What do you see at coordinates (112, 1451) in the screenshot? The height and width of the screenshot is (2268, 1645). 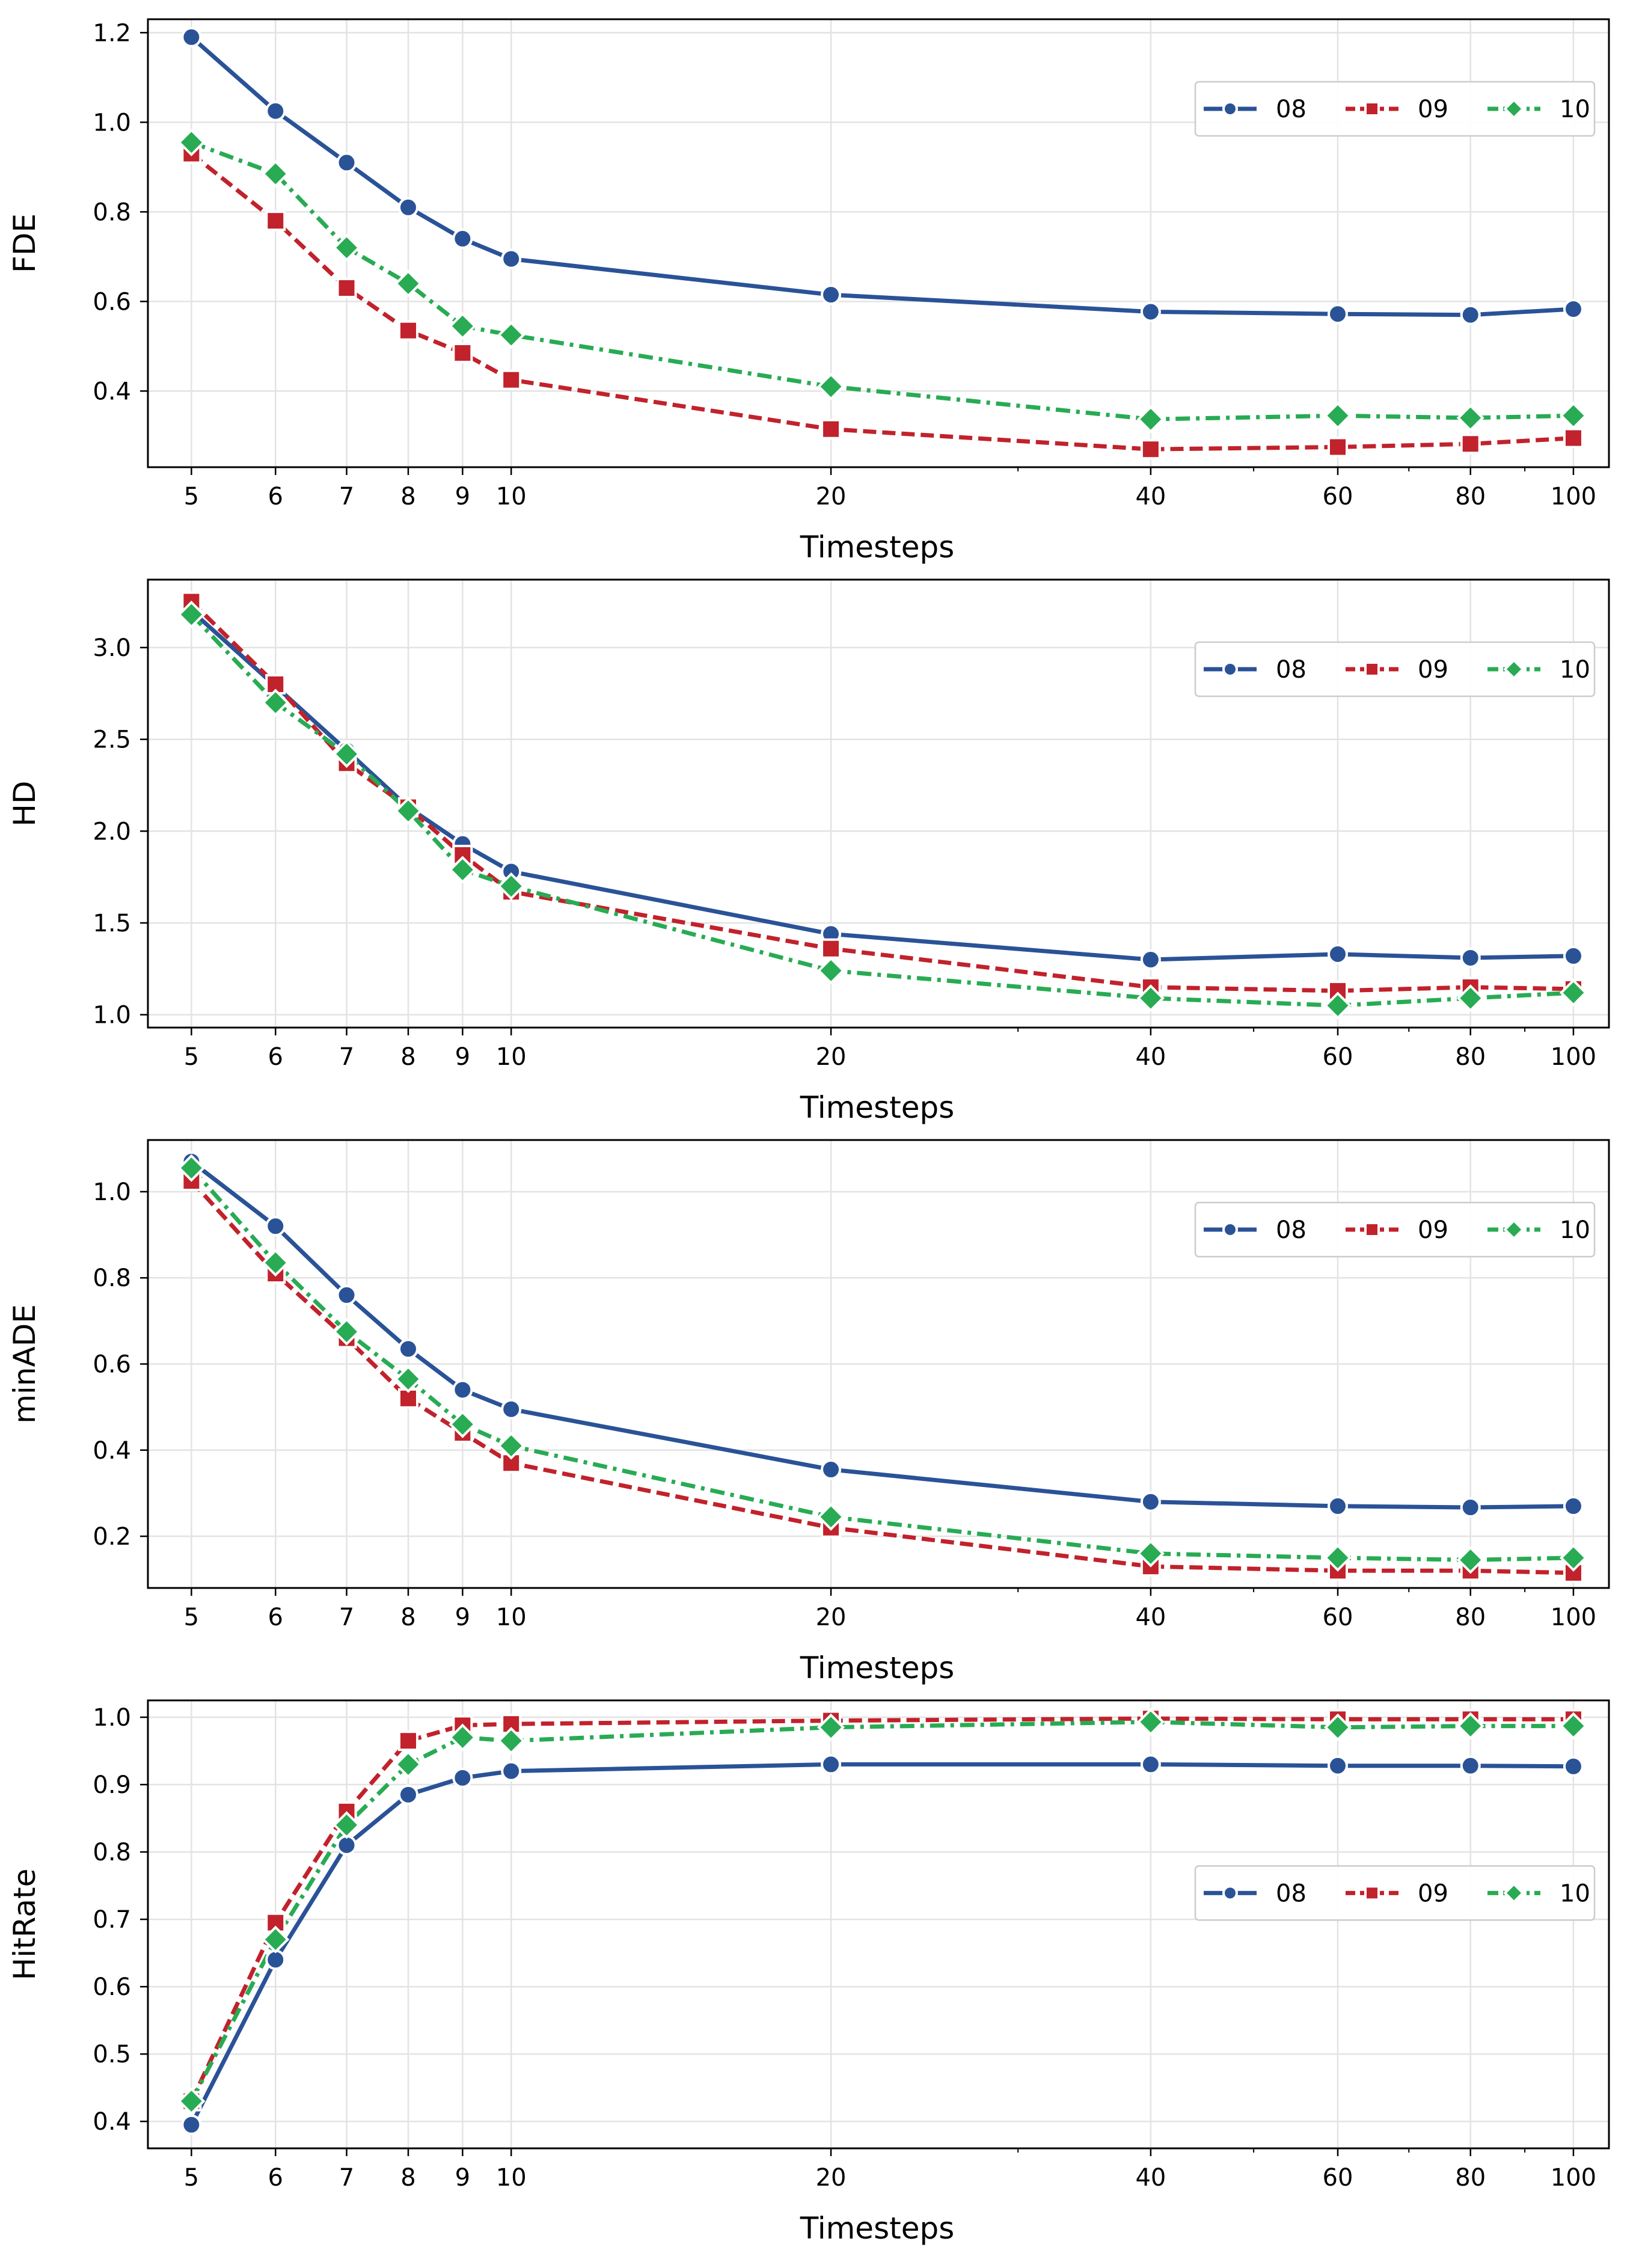 I see `y-tick-label: 0.4` at bounding box center [112, 1451].